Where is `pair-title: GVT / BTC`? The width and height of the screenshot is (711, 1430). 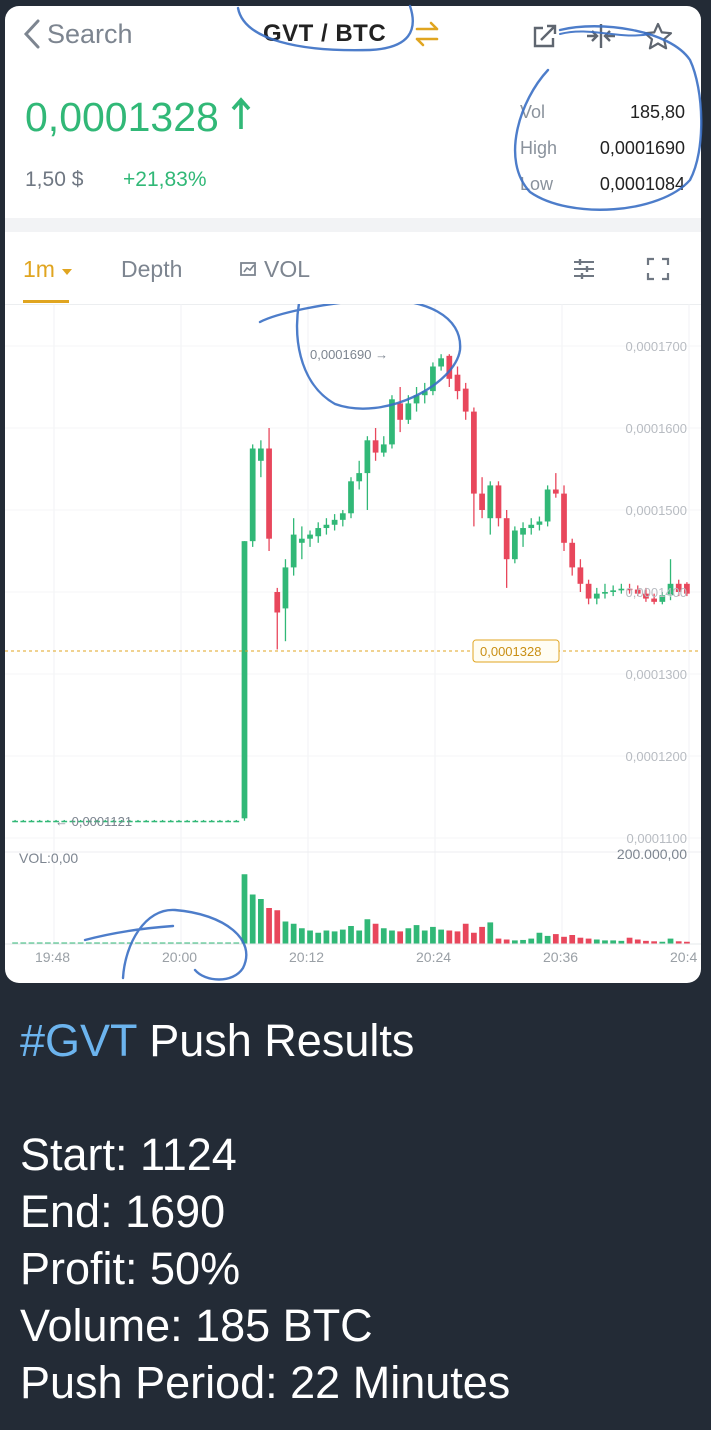 pair-title: GVT / BTC is located at coordinates (325, 33).